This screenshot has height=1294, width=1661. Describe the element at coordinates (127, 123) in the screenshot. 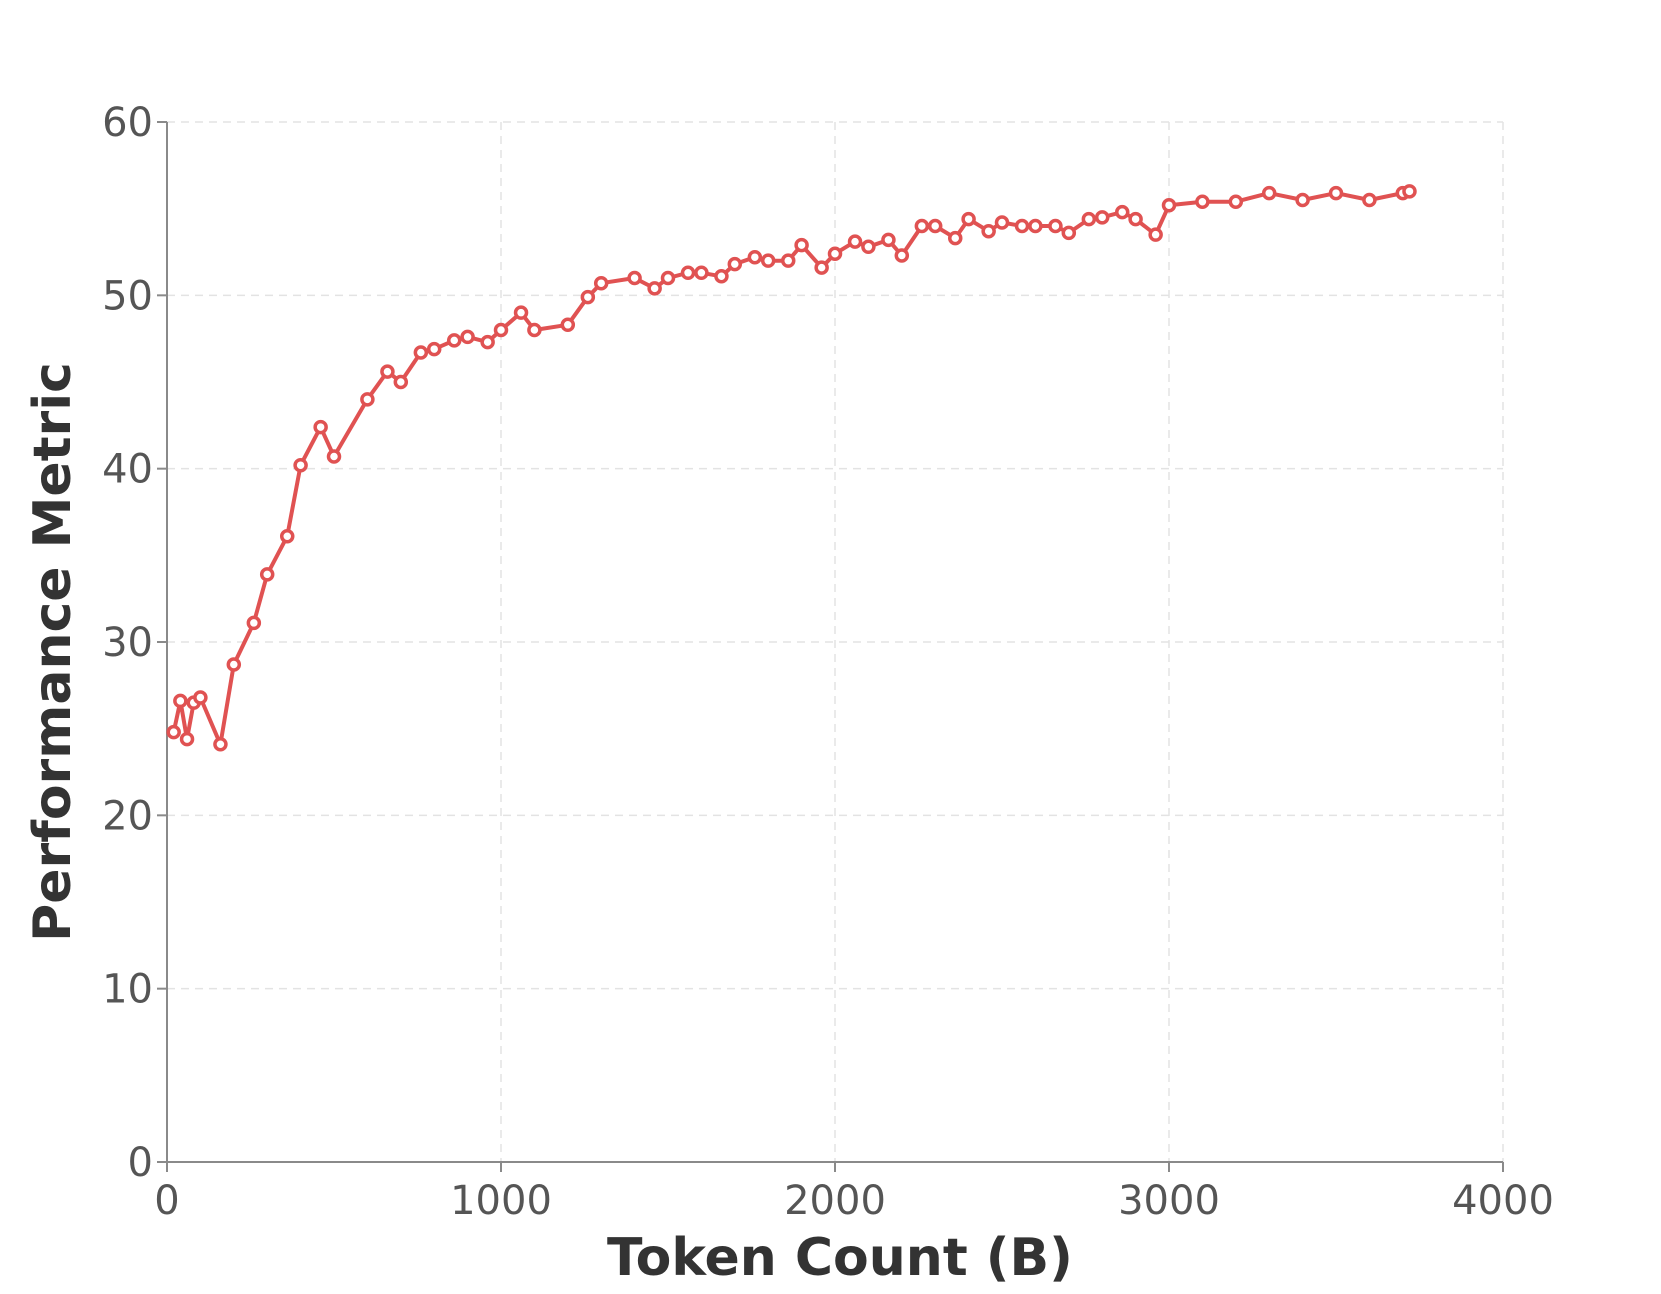

I see `y-tick-label: 60` at that location.